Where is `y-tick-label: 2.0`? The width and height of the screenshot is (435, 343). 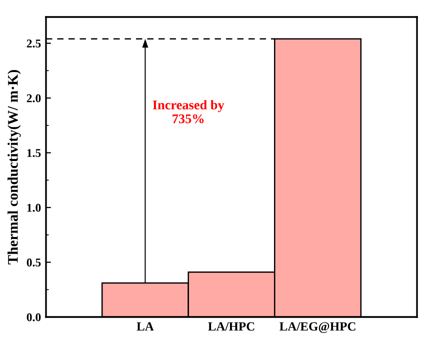 y-tick-label: 2.0 is located at coordinates (33, 98).